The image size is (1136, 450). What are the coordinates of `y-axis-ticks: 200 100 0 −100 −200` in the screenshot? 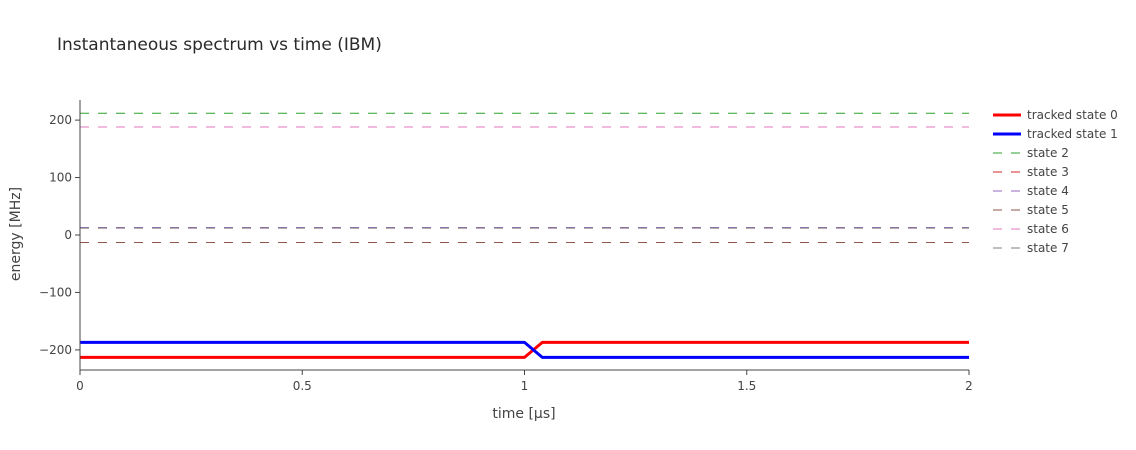 It's located at (59, 235).